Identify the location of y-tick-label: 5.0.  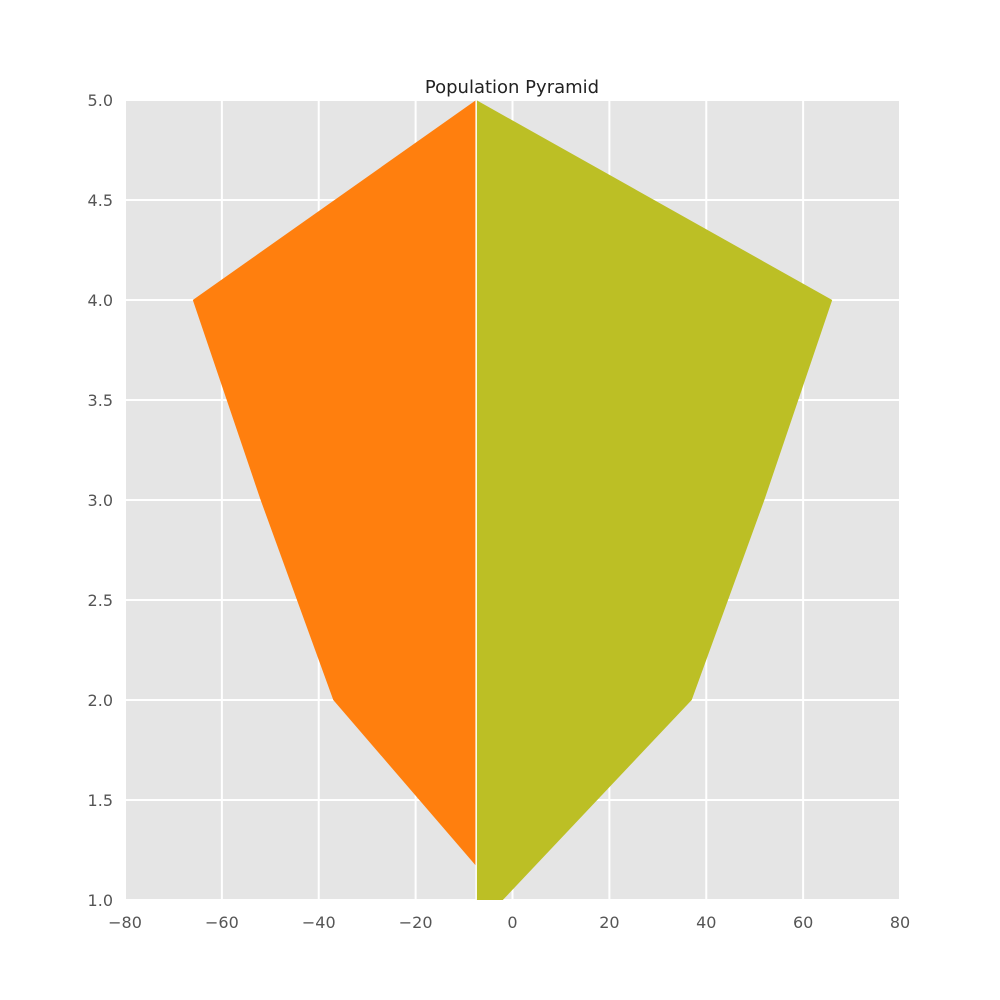
(100, 100).